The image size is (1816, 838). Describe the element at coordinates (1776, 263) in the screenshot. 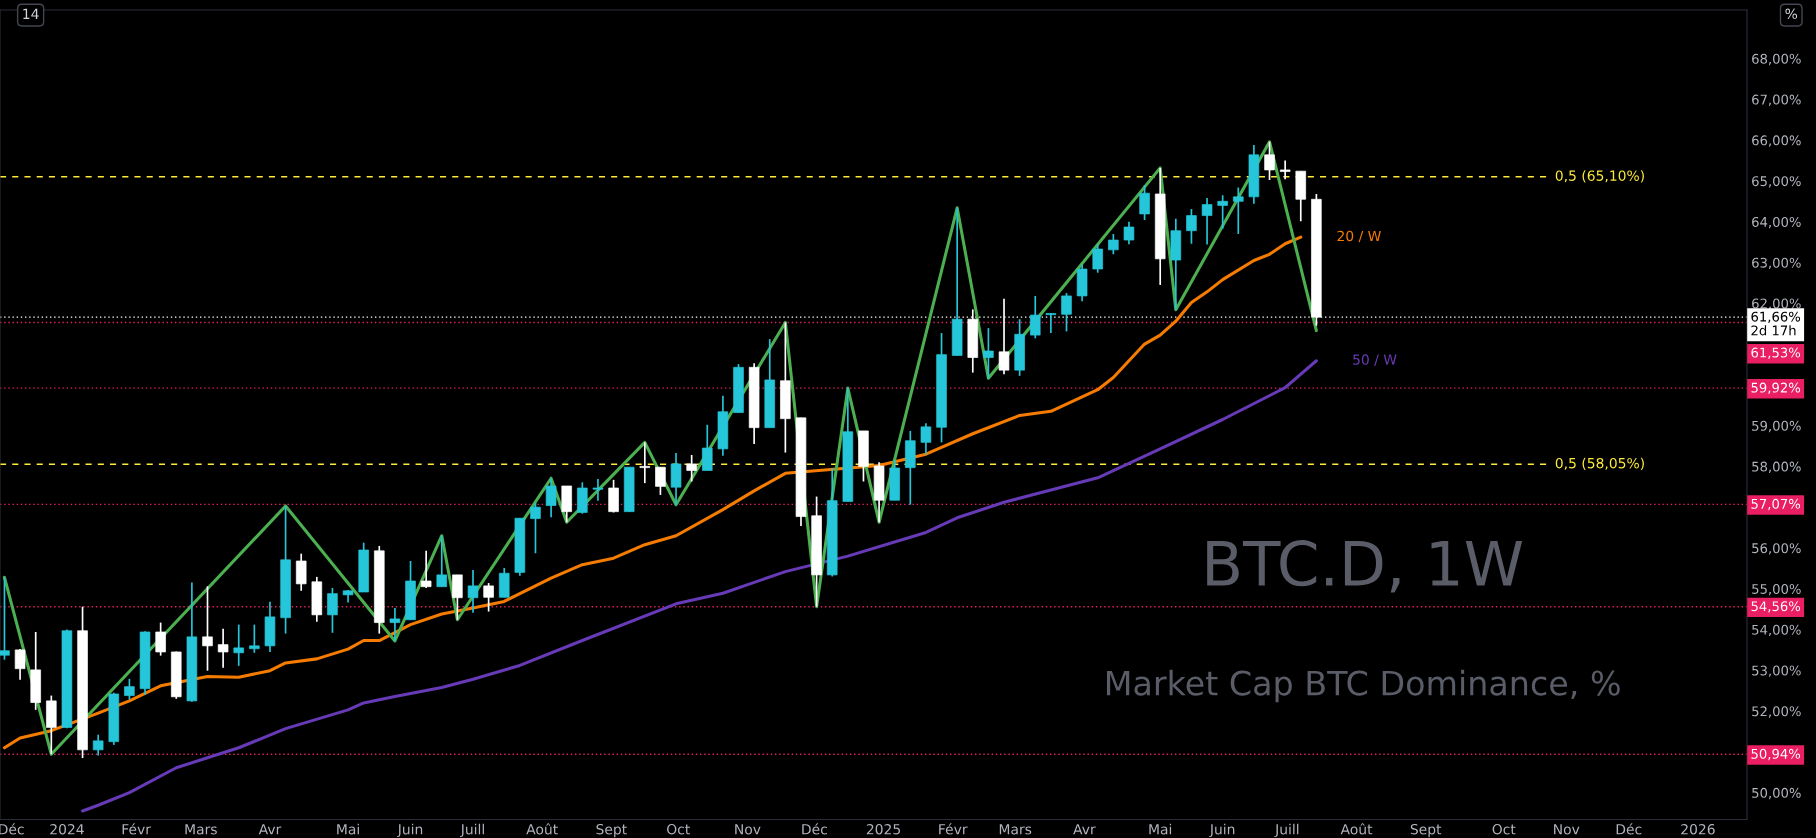

I see `y-tick-label: 63,00%` at that location.